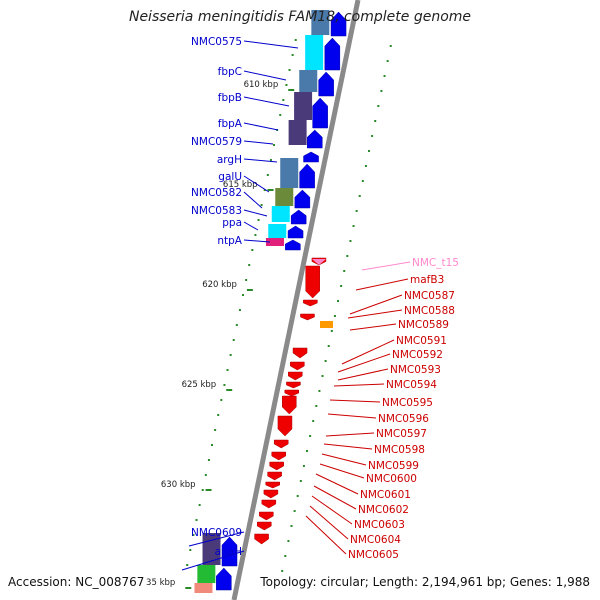 The image size is (600, 600). What do you see at coordinates (411, 385) in the screenshot?
I see `reverse-gene-label-nmc0594: NMC0594` at bounding box center [411, 385].